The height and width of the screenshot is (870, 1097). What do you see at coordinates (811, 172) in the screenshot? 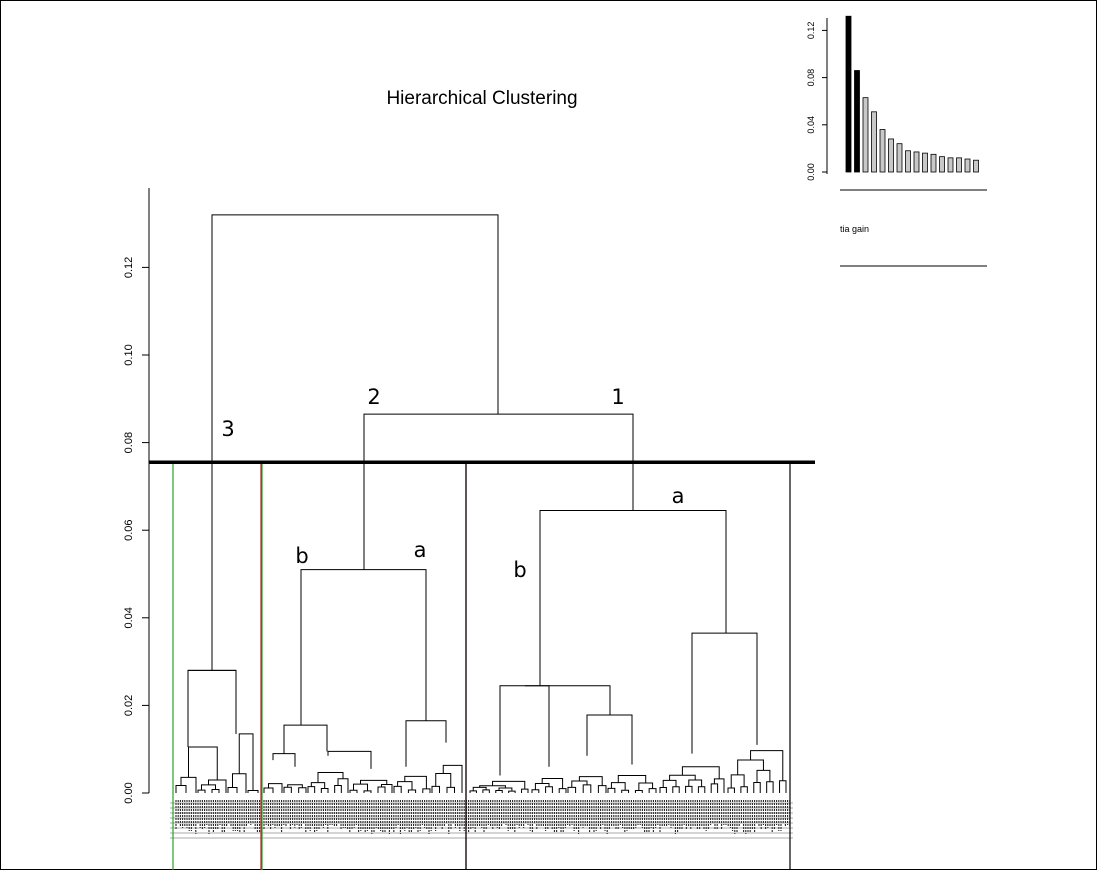
I see `inset-y-tick-label: 0.00` at bounding box center [811, 172].